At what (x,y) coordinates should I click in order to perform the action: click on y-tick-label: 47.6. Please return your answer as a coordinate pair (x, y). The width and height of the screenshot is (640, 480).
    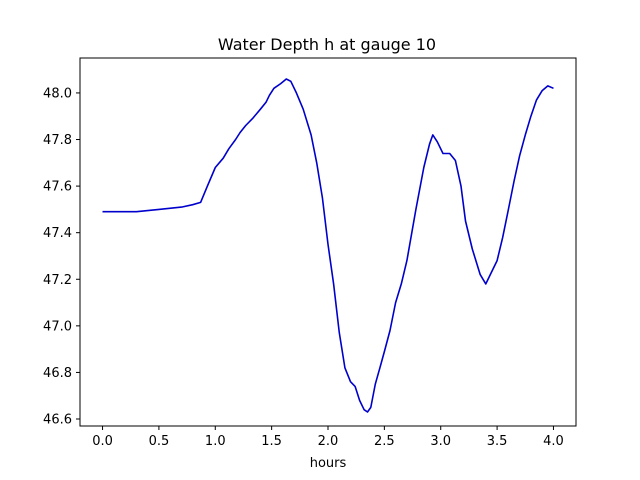
    Looking at the image, I should click on (57, 187).